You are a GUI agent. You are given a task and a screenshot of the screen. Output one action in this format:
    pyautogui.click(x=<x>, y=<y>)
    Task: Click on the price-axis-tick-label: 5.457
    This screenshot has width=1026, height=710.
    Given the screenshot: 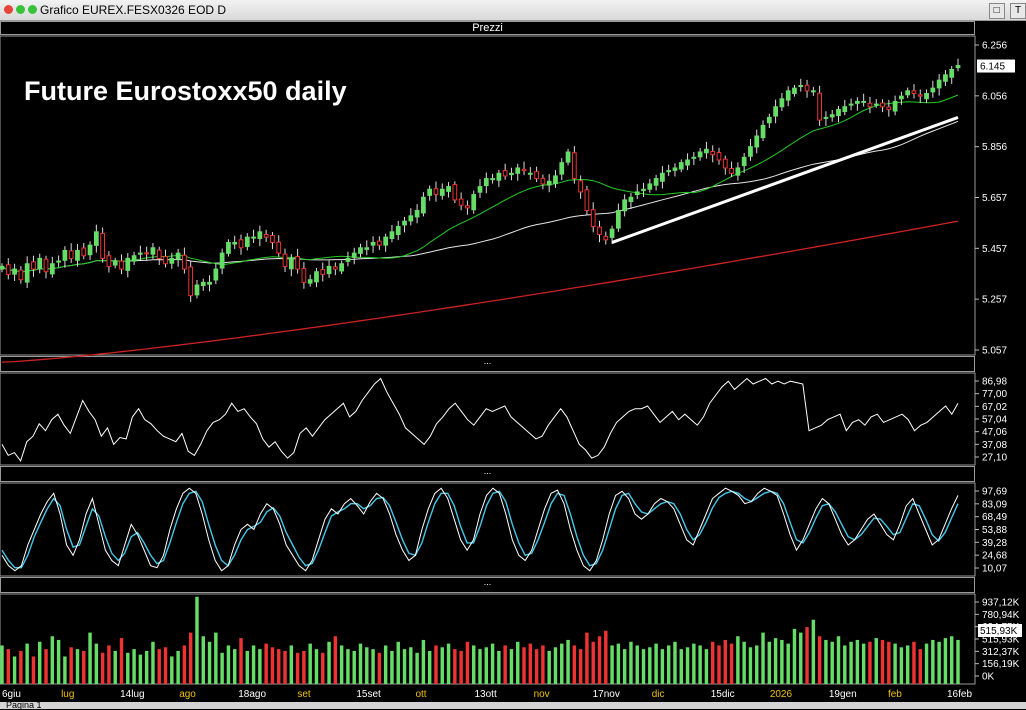 What is the action you would take?
    pyautogui.click(x=994, y=249)
    